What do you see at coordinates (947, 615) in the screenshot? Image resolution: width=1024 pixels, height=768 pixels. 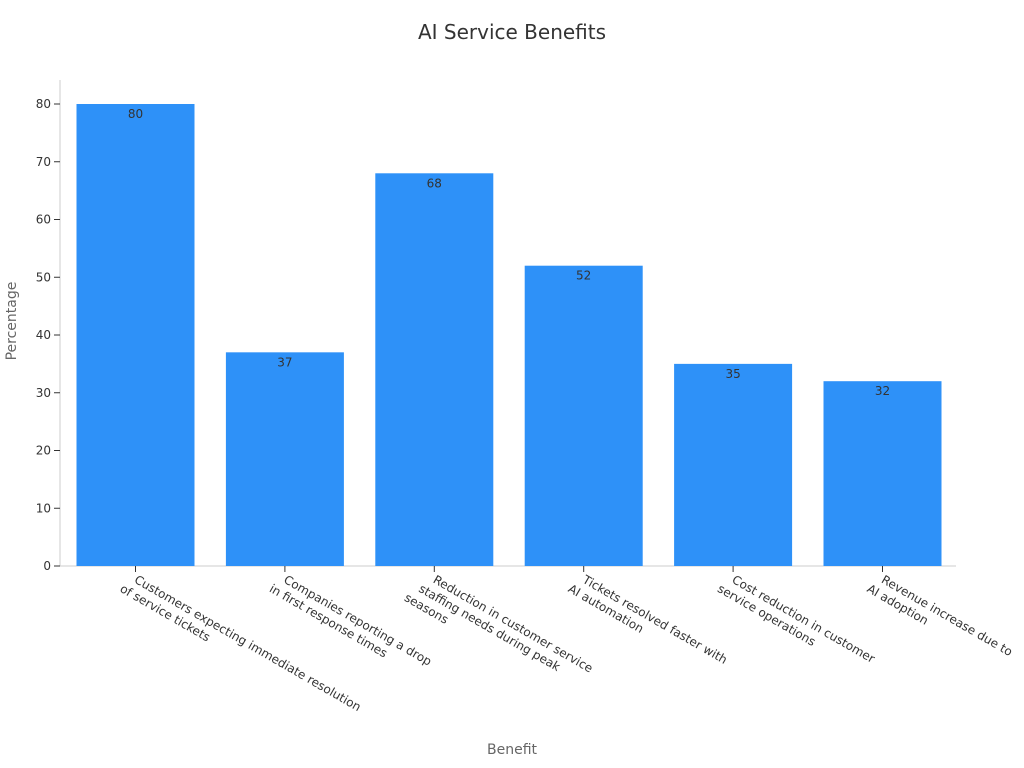 I see `x-tick-label-line: Revenue increase due to` at bounding box center [947, 615].